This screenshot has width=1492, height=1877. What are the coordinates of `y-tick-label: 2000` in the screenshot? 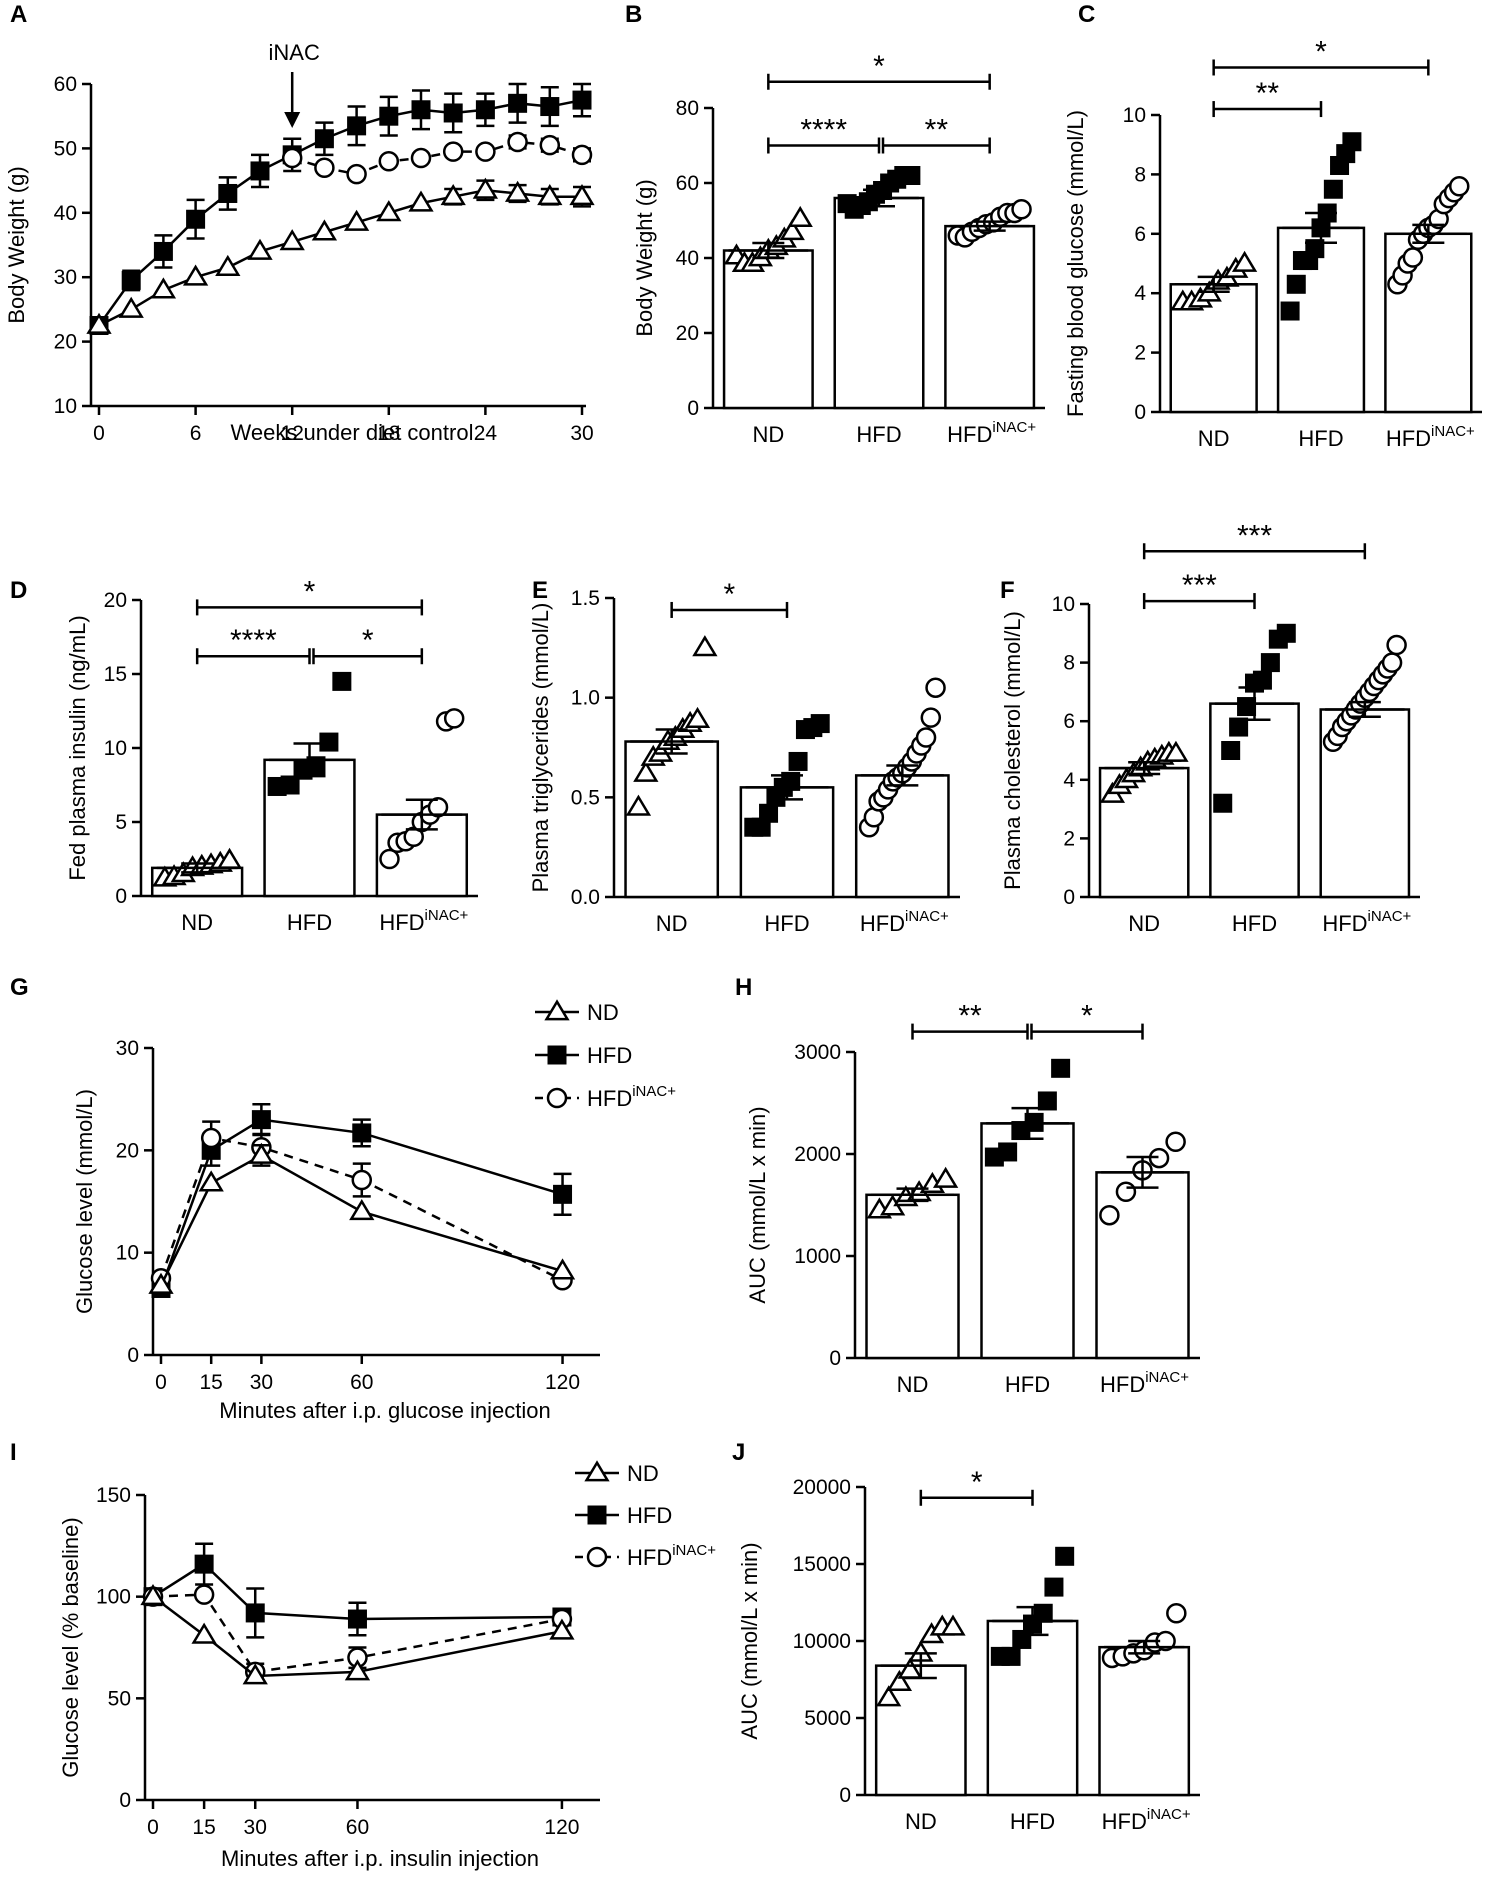 It's located at (817, 1154).